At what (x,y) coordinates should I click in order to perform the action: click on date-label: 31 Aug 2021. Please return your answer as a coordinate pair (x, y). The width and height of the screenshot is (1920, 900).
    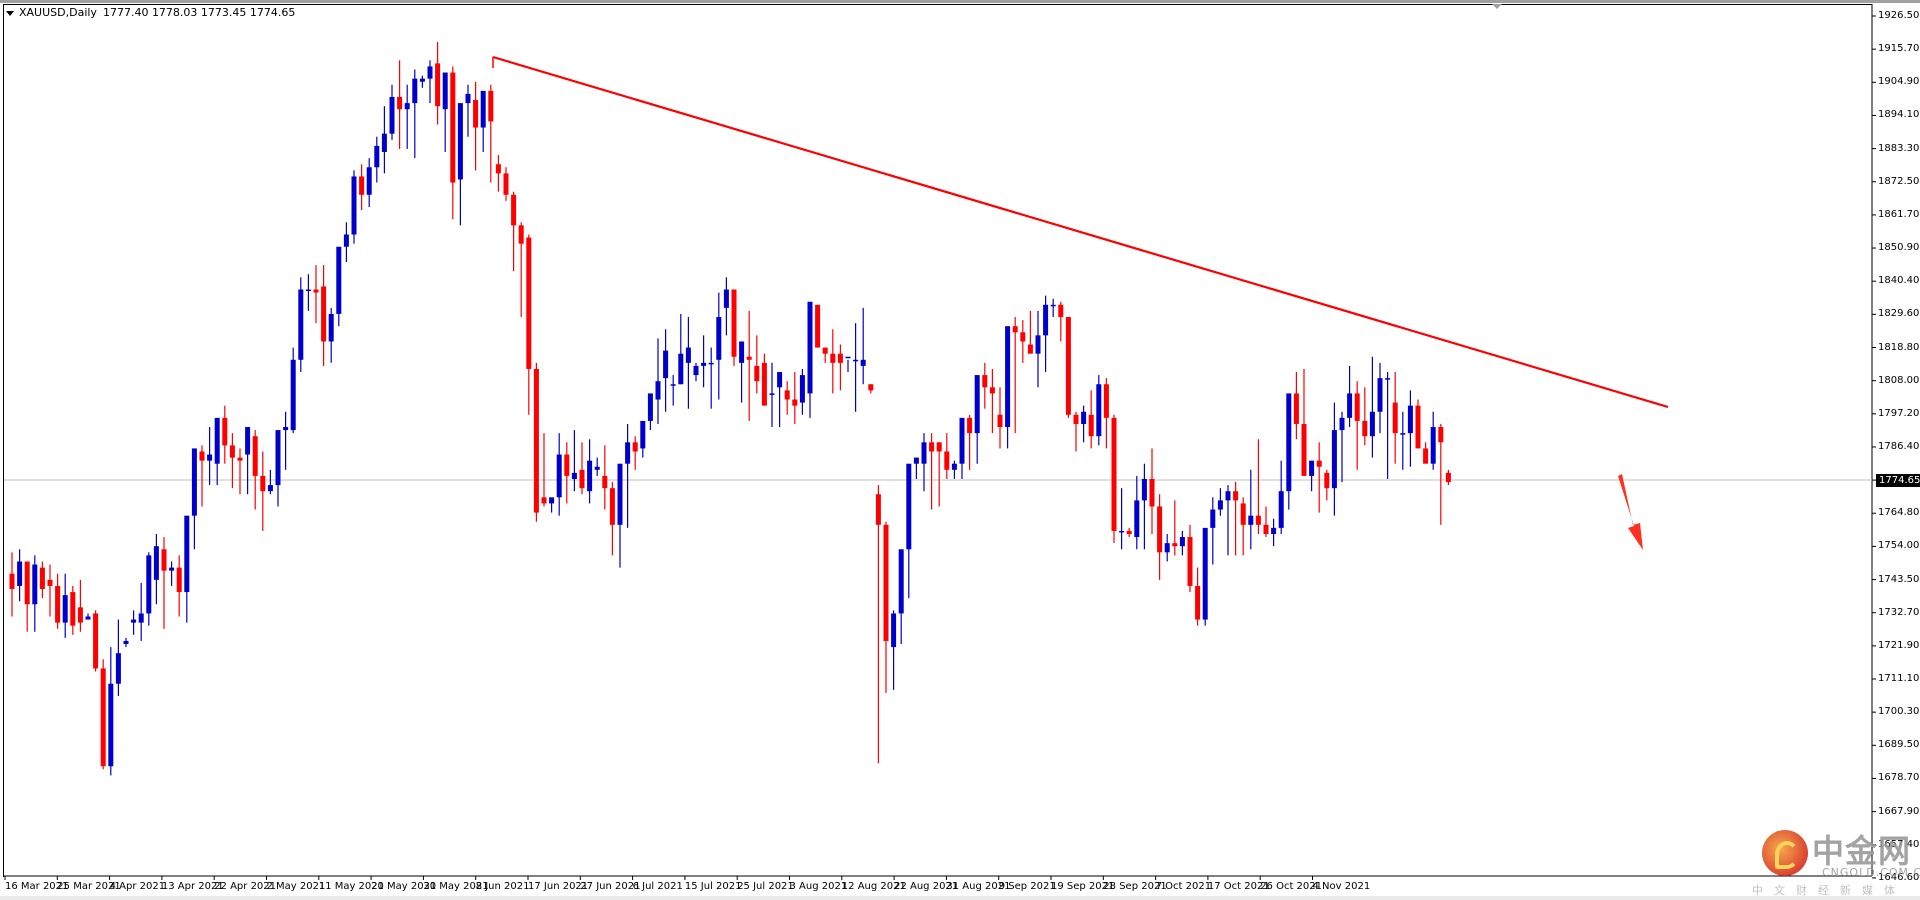
    Looking at the image, I should click on (978, 886).